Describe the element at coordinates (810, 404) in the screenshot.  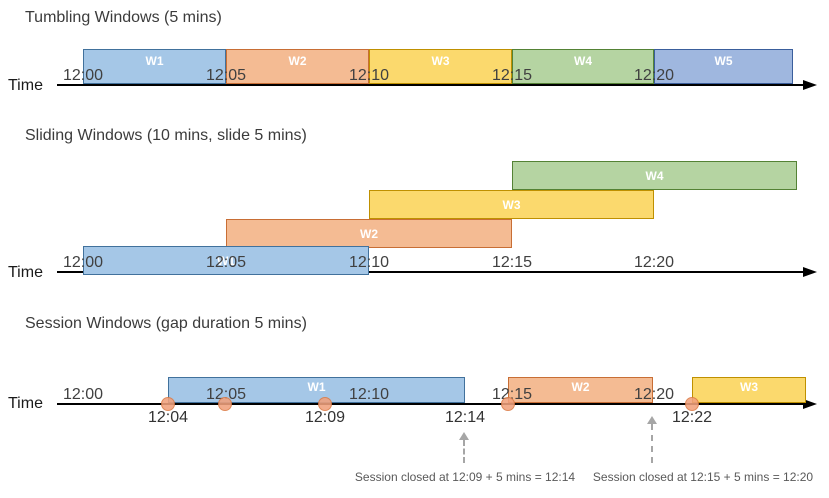
I see `session-timeline-arrow-icon` at that location.